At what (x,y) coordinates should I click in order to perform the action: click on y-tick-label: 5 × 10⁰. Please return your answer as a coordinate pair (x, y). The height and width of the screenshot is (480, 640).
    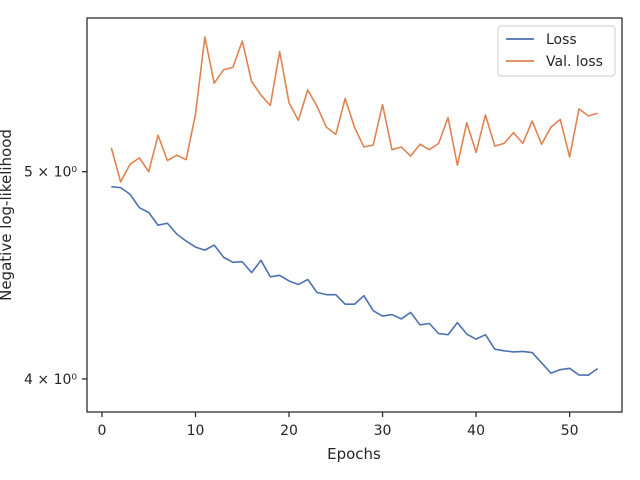
    Looking at the image, I should click on (50, 173).